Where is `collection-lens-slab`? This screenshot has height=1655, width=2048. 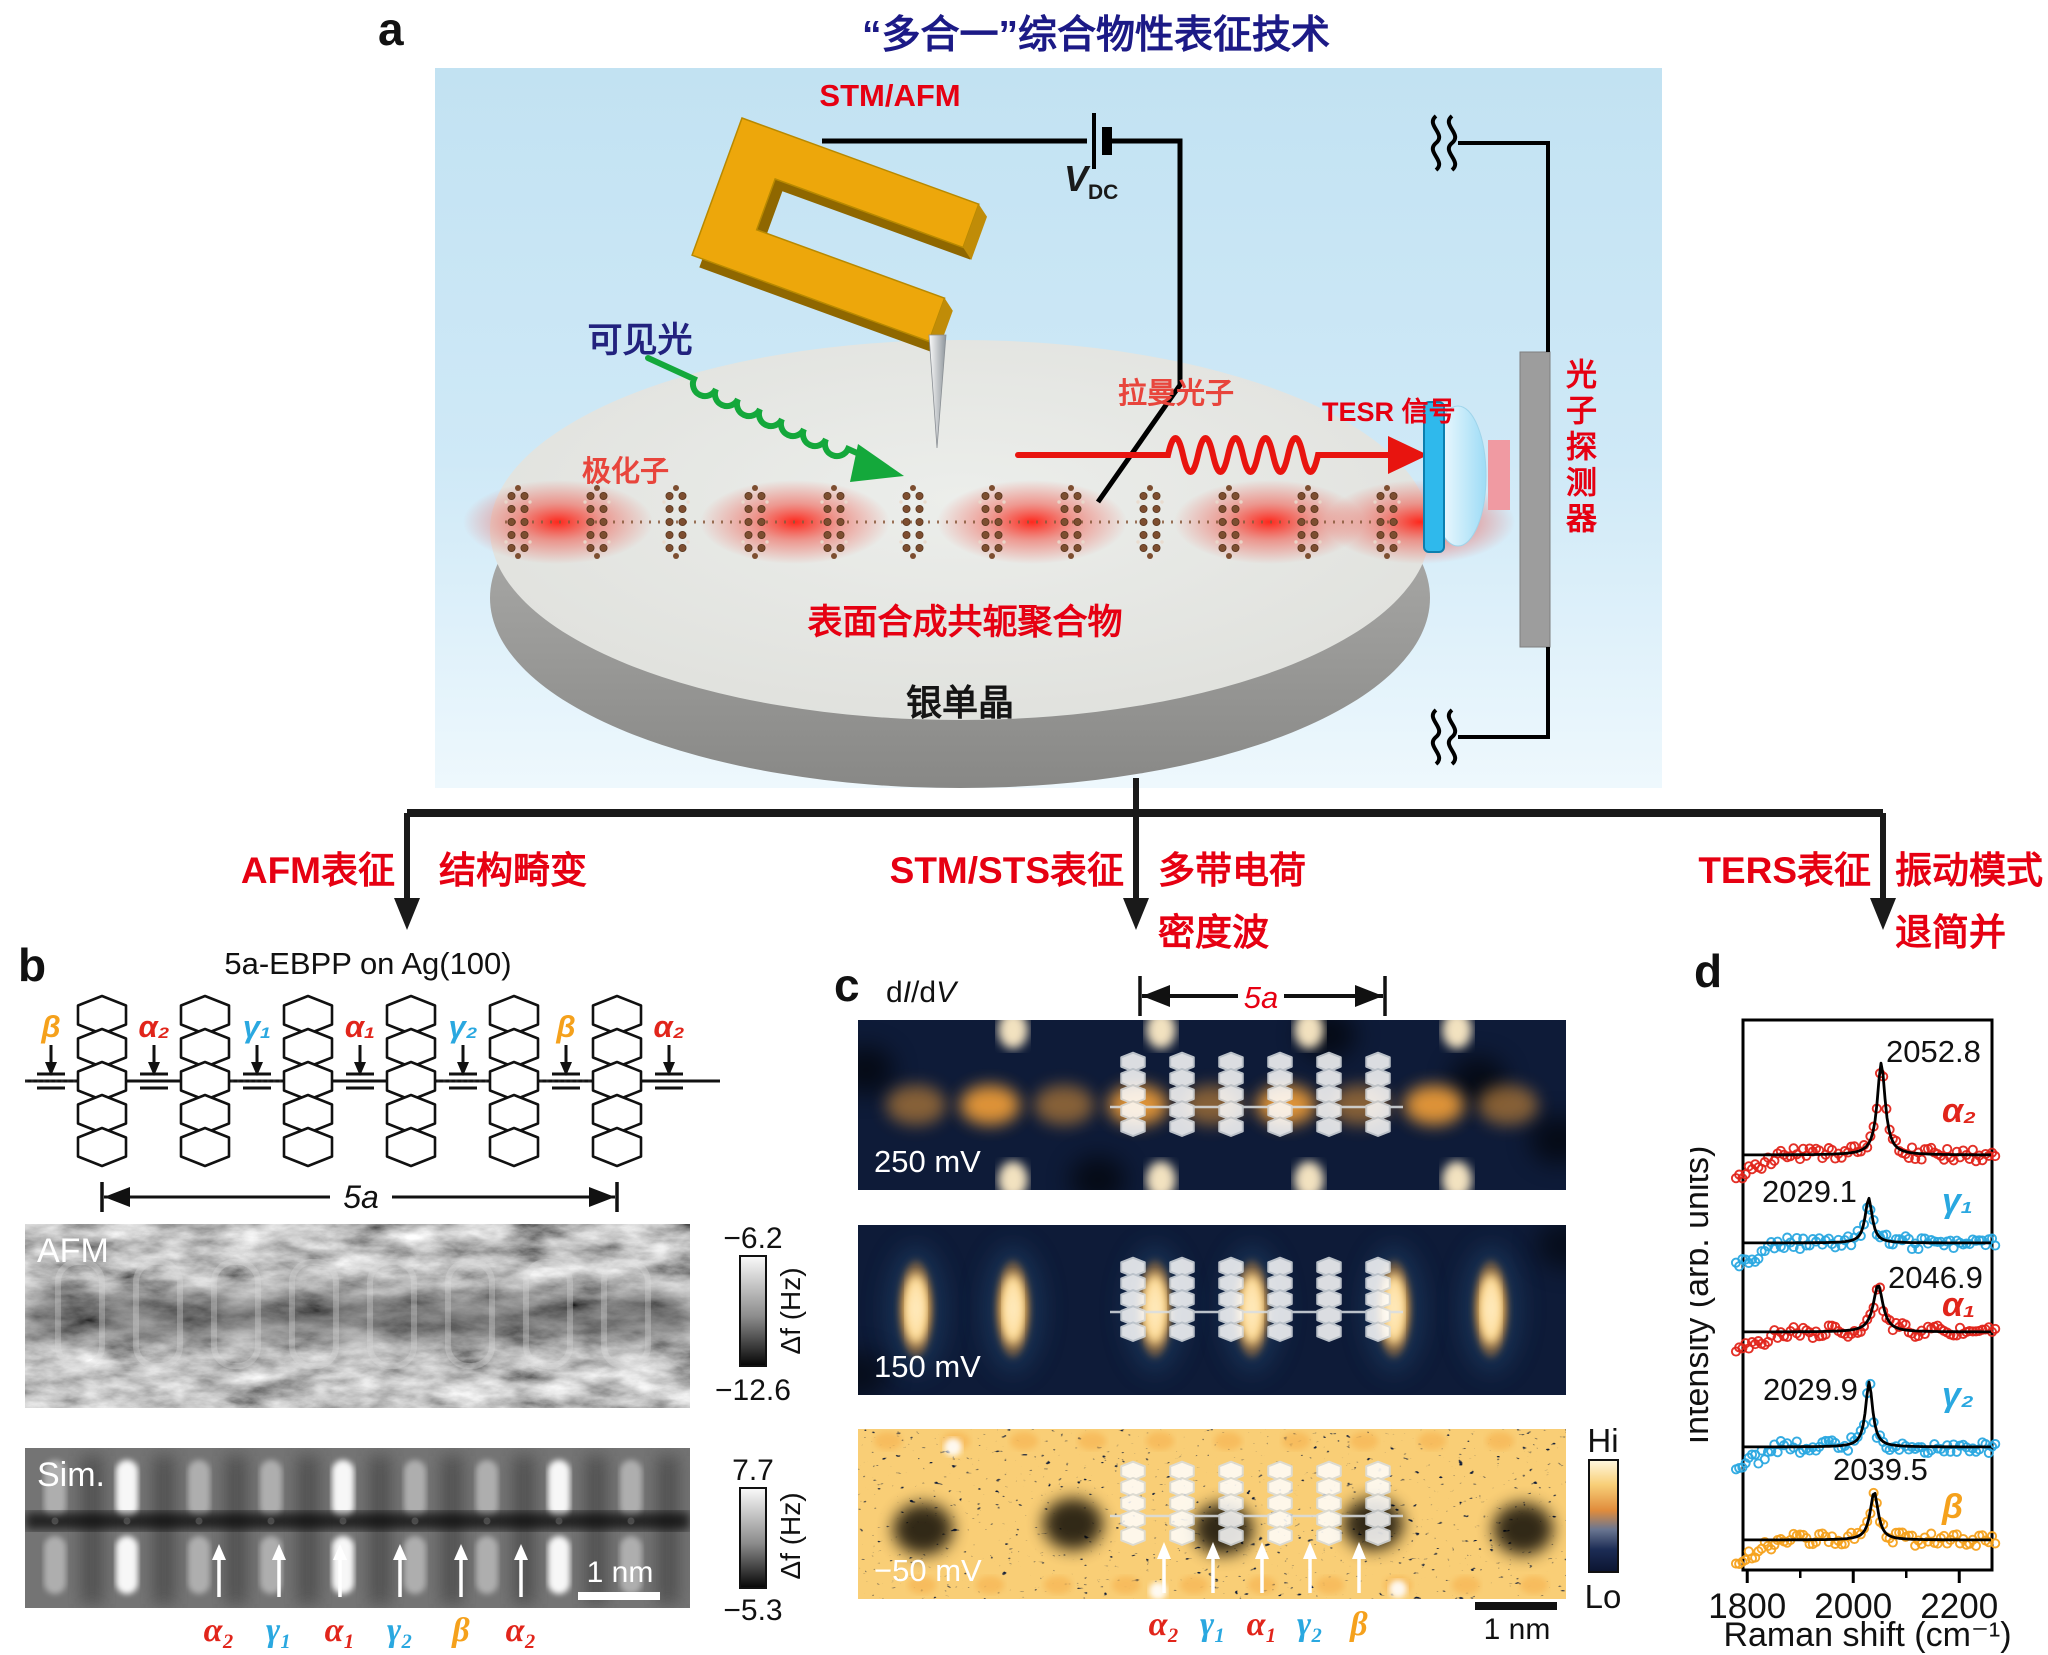
collection-lens-slab is located at coordinates (1434, 477).